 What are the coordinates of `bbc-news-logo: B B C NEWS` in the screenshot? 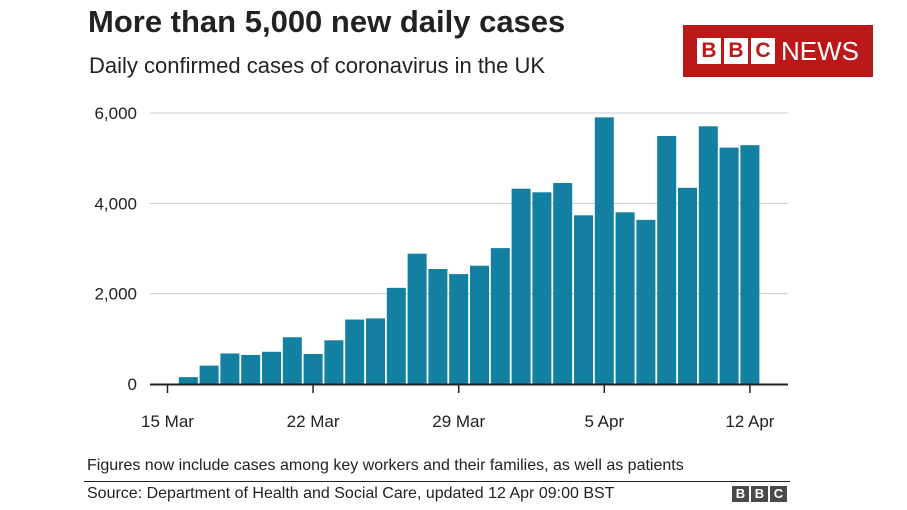 It's located at (778, 51).